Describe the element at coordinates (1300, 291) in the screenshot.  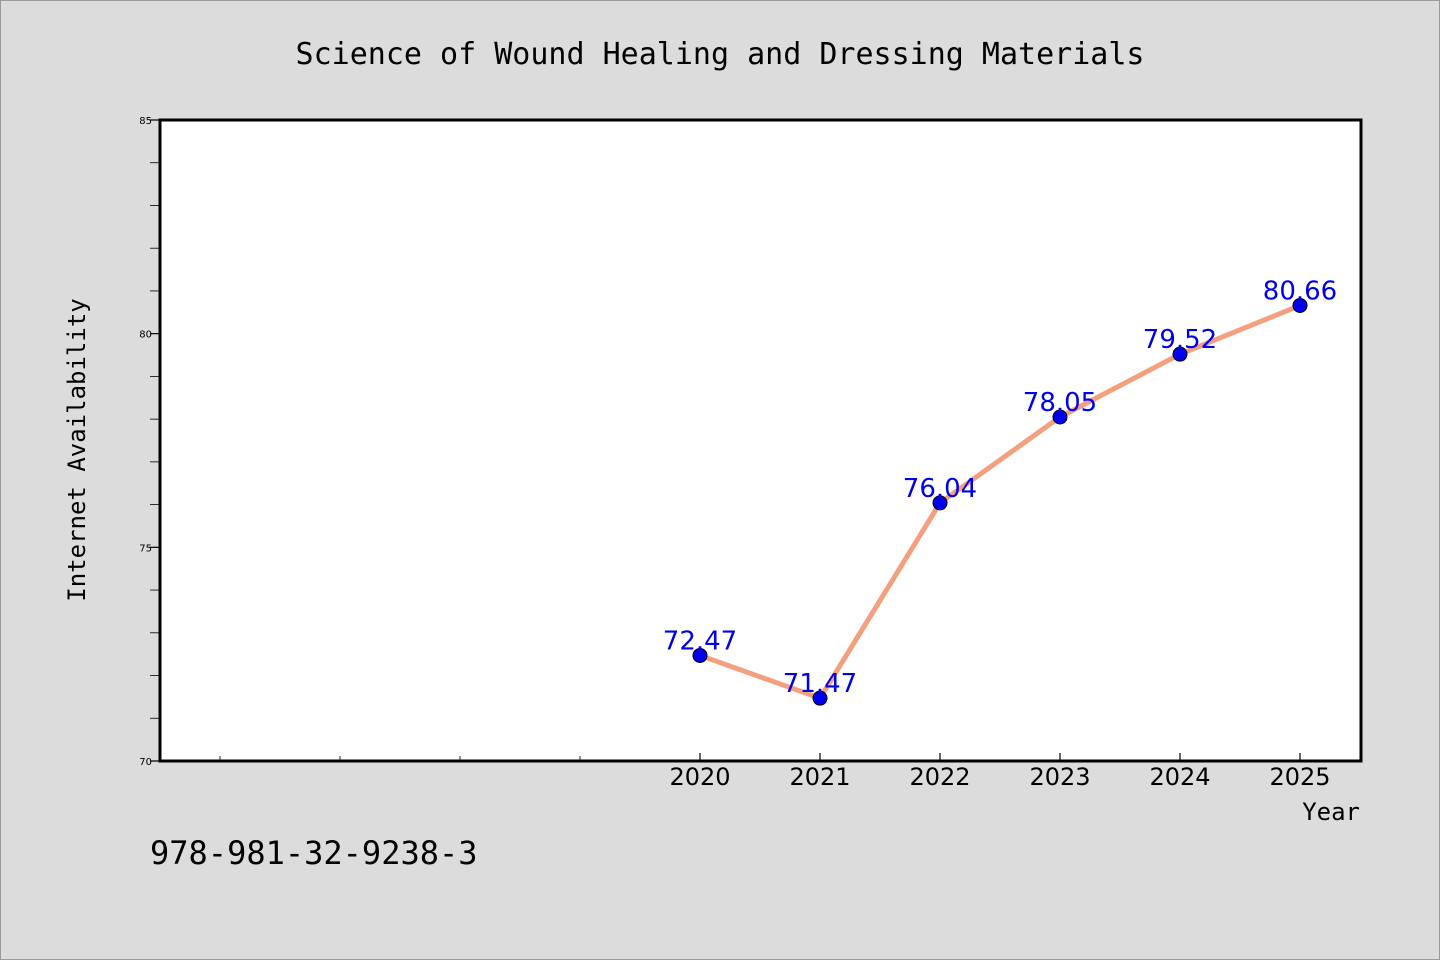
I see `data-label: 80.66` at that location.